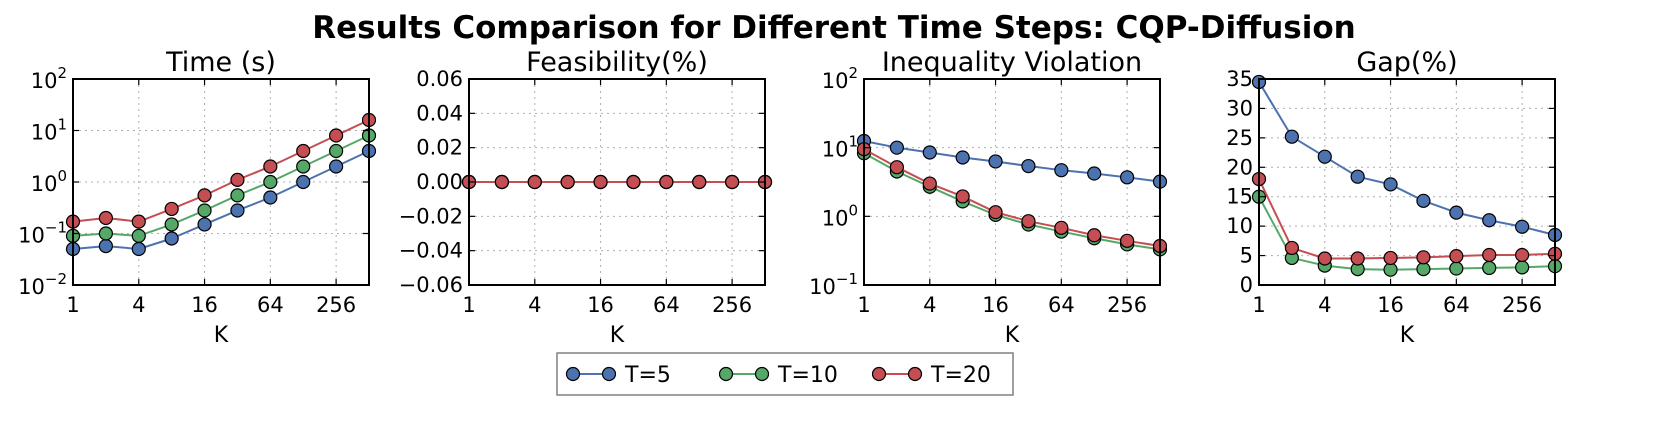 The height and width of the screenshot is (436, 1660). What do you see at coordinates (807, 375) in the screenshot?
I see `legend-label: T=10` at bounding box center [807, 375].